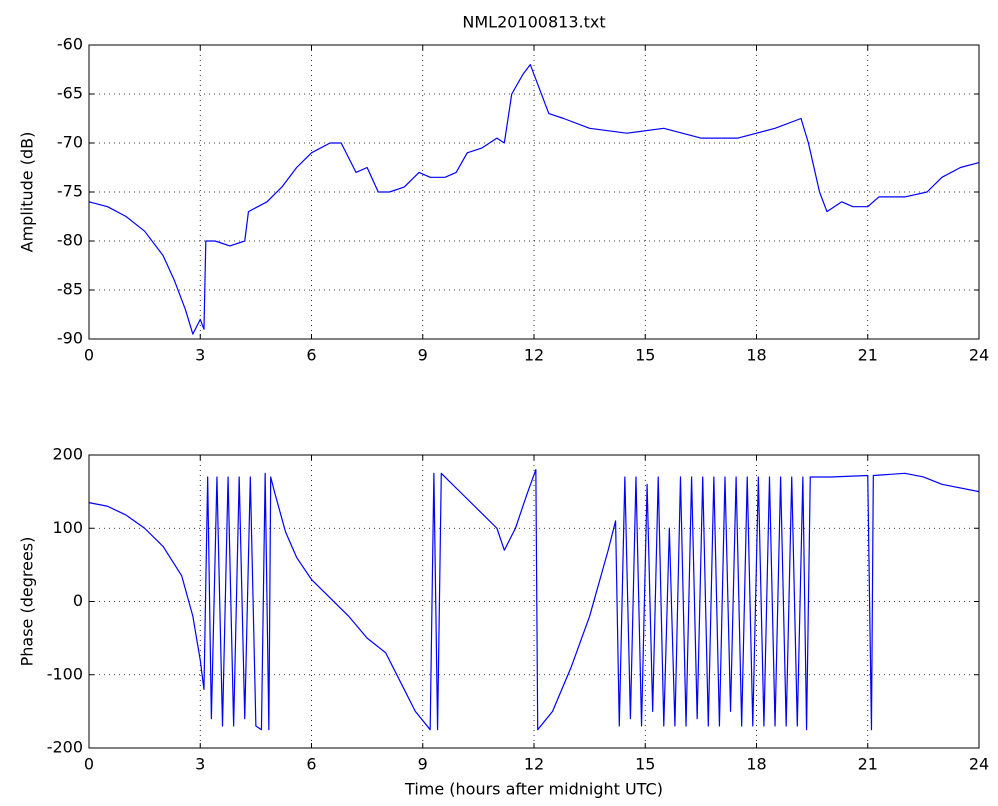  Describe the element at coordinates (27, 192) in the screenshot. I see `y-axis-label: Amplitude (dB)` at that location.